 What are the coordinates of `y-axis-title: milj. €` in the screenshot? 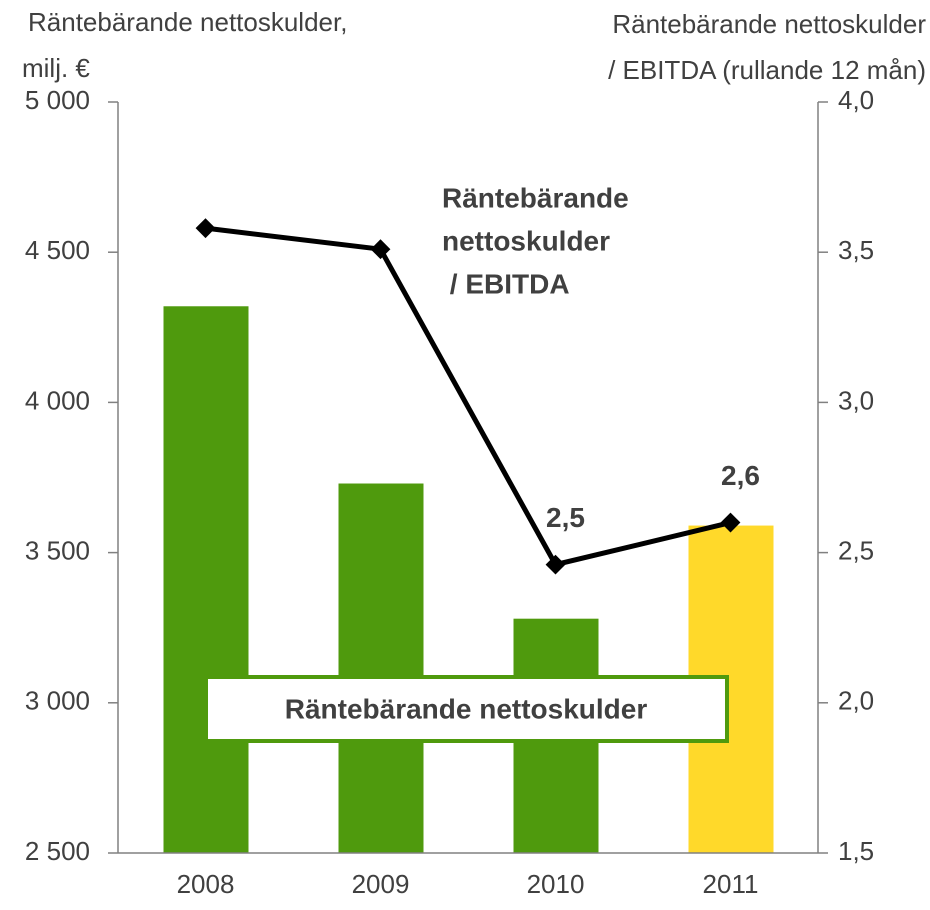 It's located at (56, 68).